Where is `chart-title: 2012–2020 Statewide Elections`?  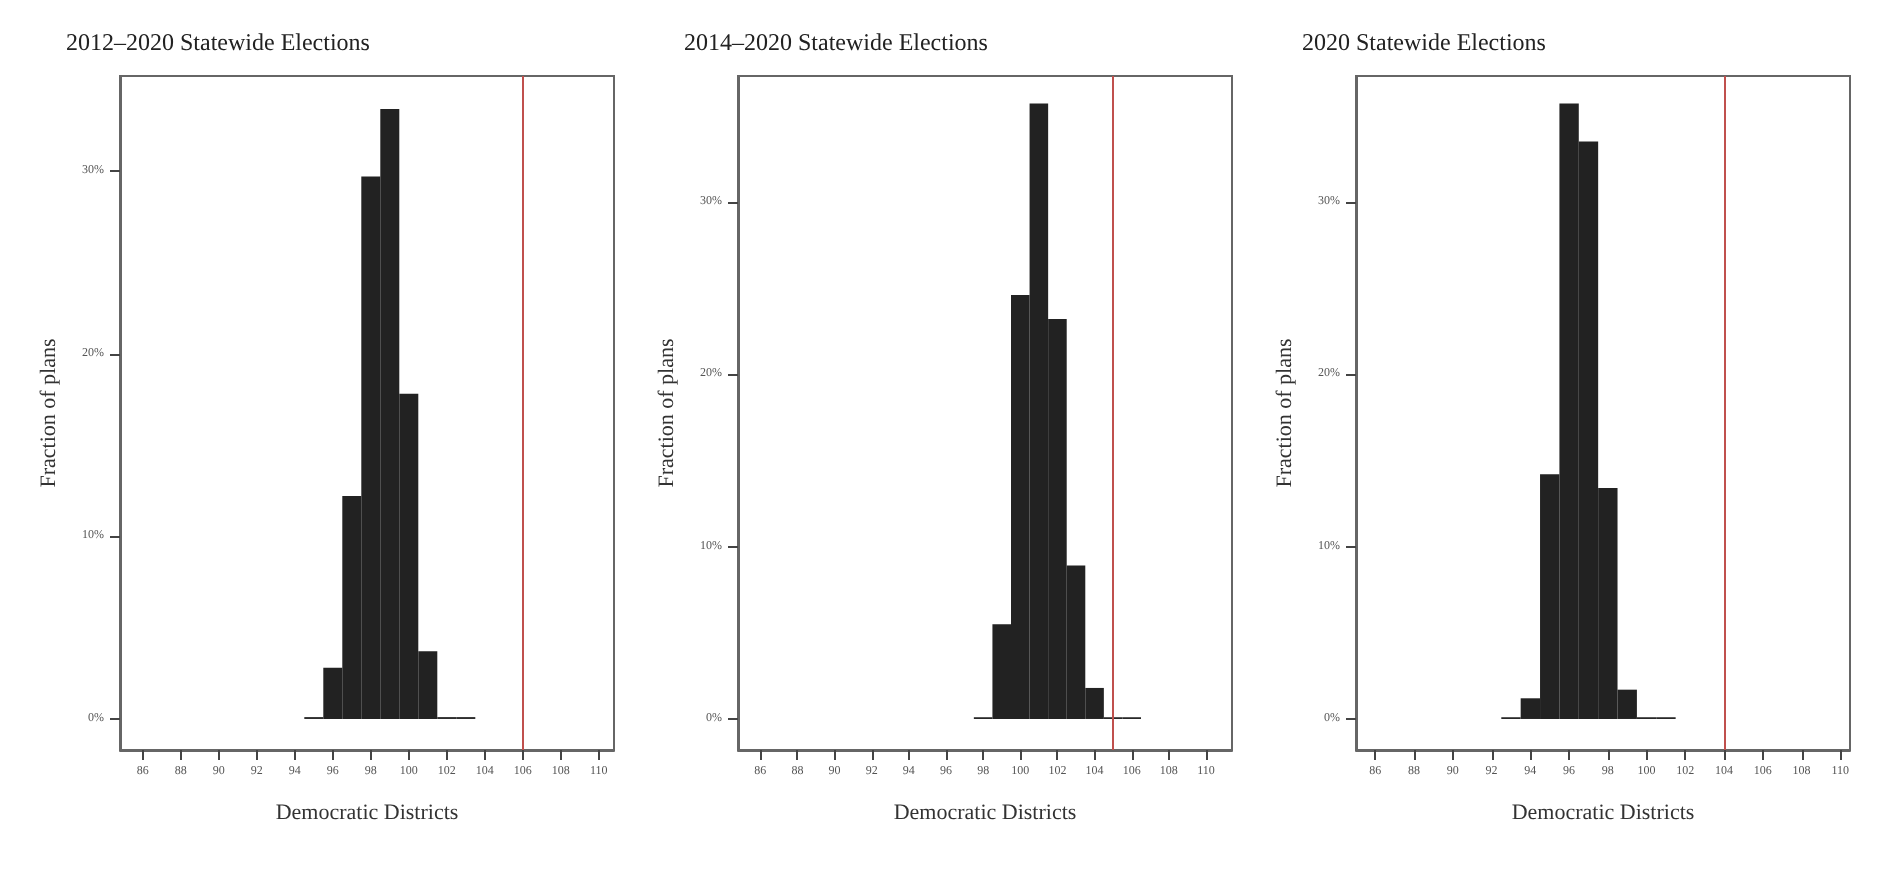 chart-title: 2012–2020 Statewide Elections is located at coordinates (218, 42).